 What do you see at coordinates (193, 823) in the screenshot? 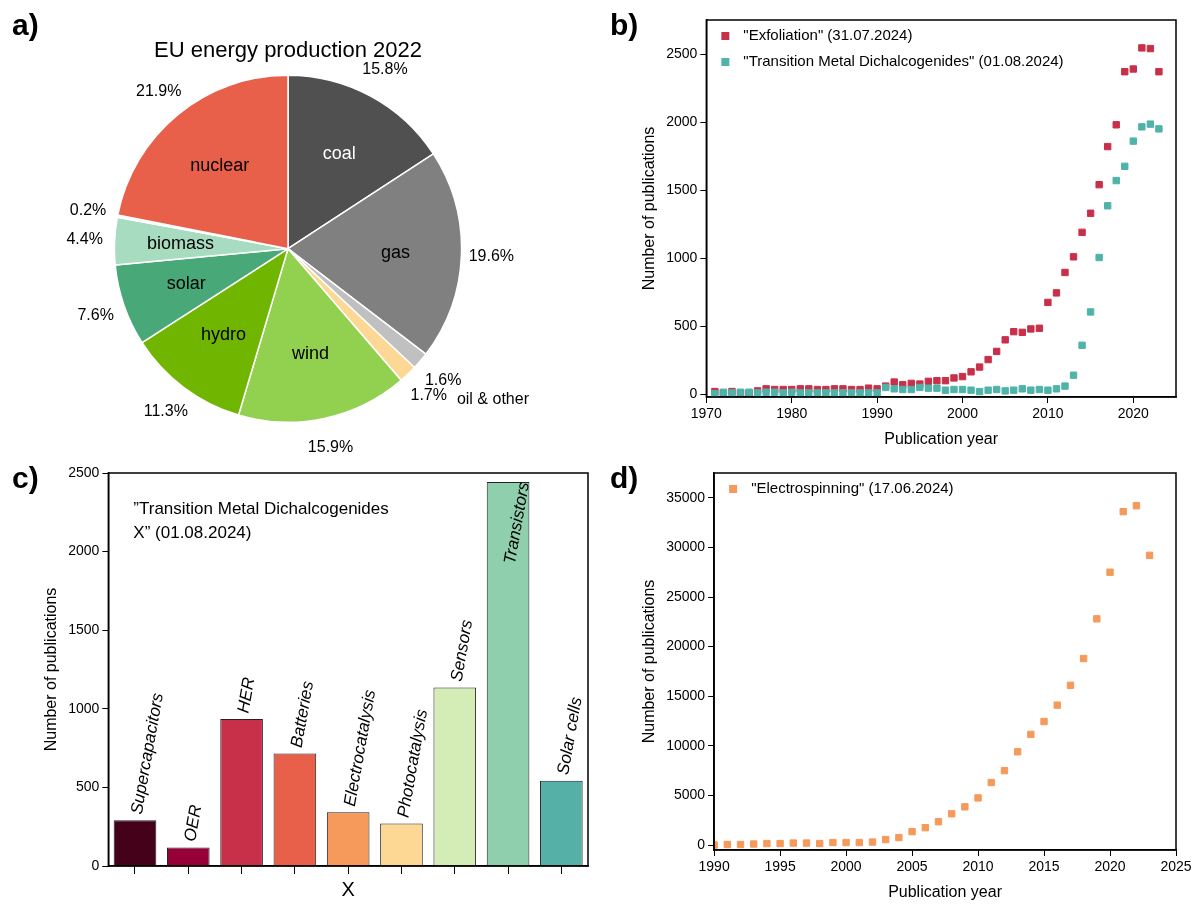
I see `category-label: OER` at bounding box center [193, 823].